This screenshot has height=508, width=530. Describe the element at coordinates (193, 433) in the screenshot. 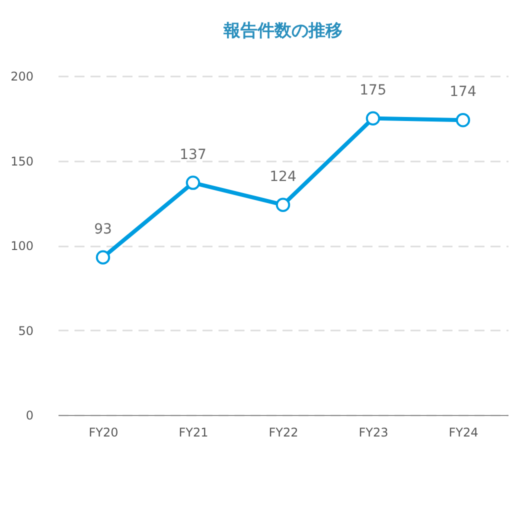

I see `x-tick-label: FY21` at that location.